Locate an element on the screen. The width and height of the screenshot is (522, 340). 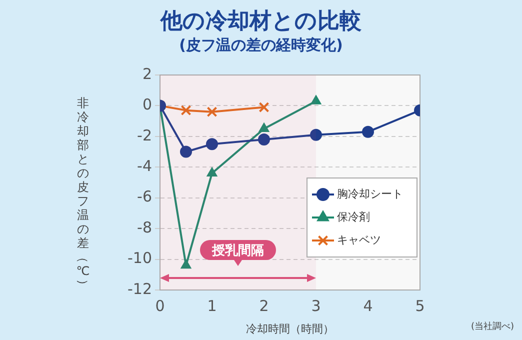
y-tick-label: 2 is located at coordinates (147, 73).